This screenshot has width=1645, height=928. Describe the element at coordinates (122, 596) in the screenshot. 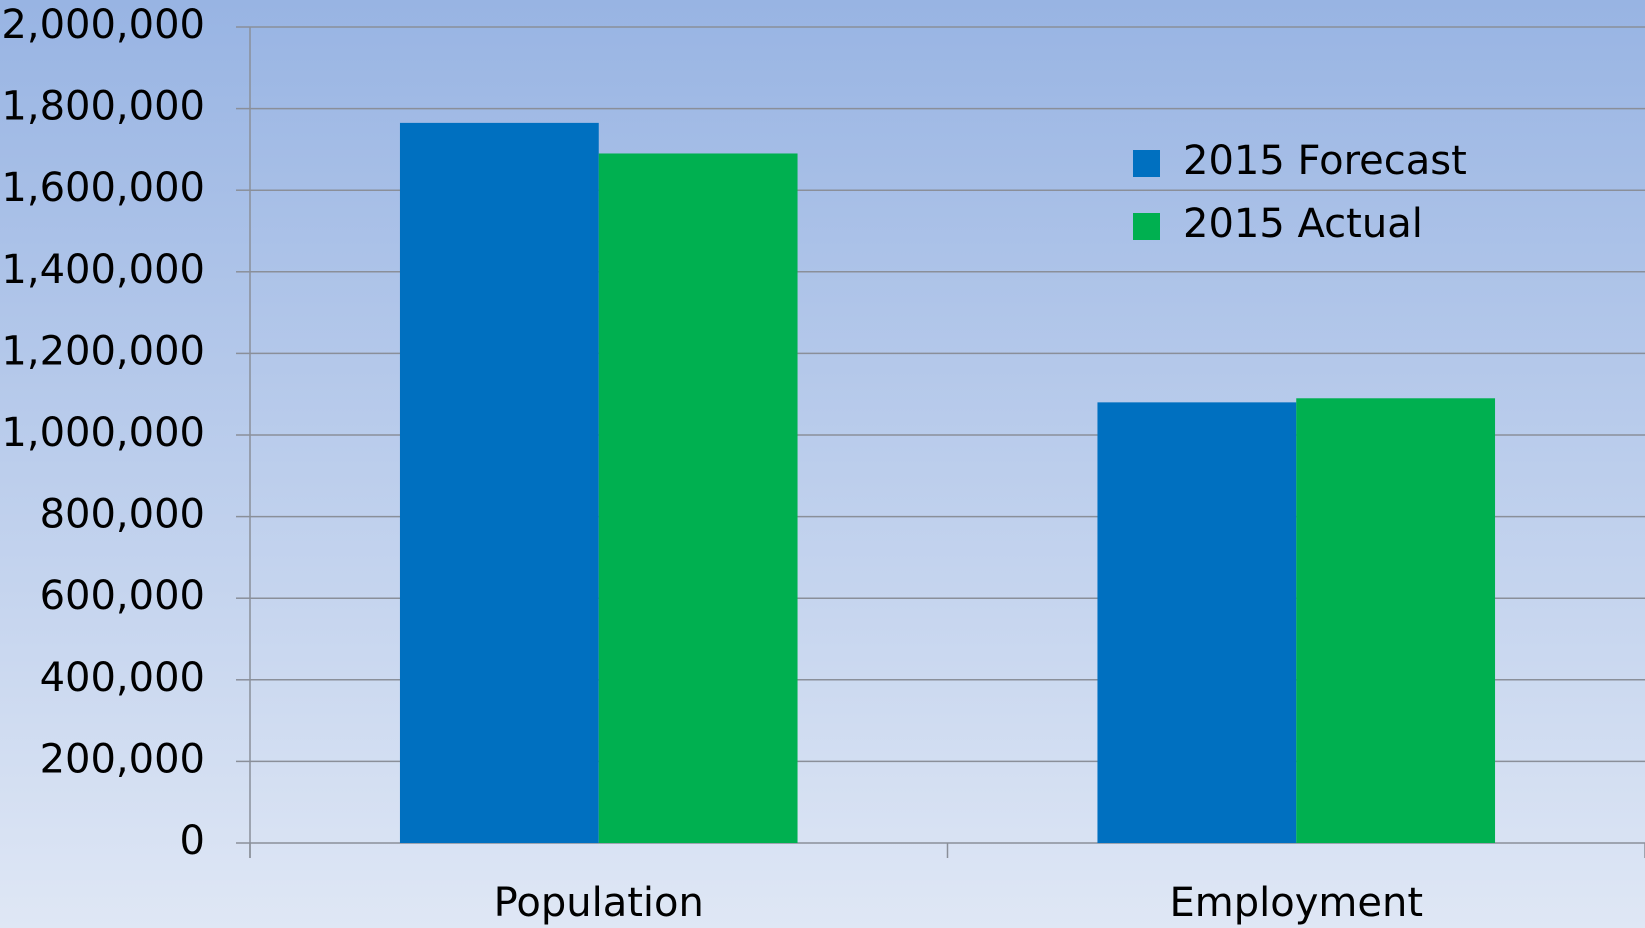

I see `y-tick-label: 600,000` at that location.